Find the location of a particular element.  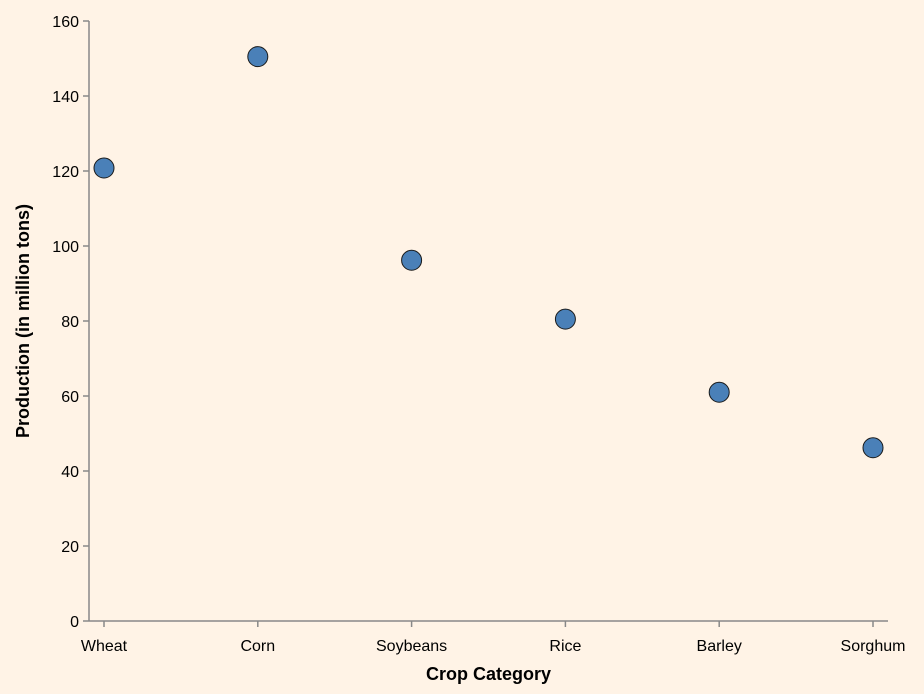

x-tick-label: Soybeans is located at coordinates (411, 646).